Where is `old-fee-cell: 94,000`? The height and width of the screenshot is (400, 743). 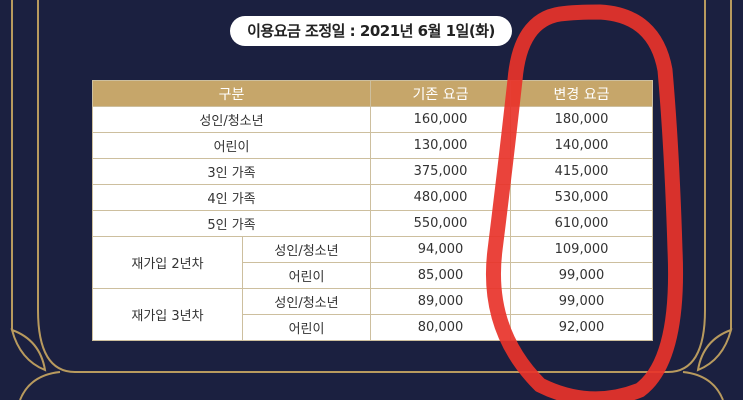
old-fee-cell: 94,000 is located at coordinates (441, 249).